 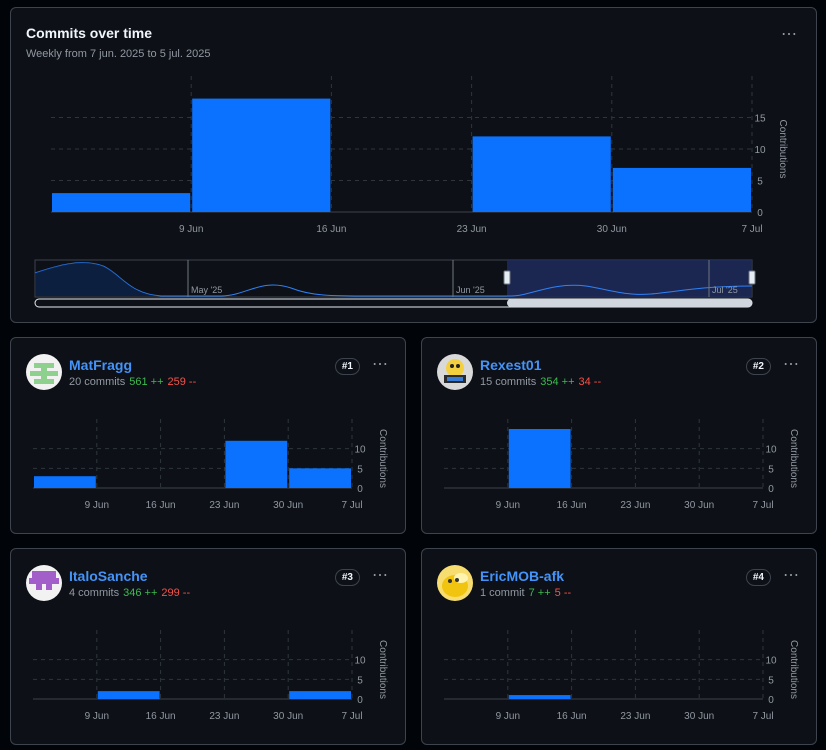 I want to click on navigator-label: May '25, so click(x=206, y=290).